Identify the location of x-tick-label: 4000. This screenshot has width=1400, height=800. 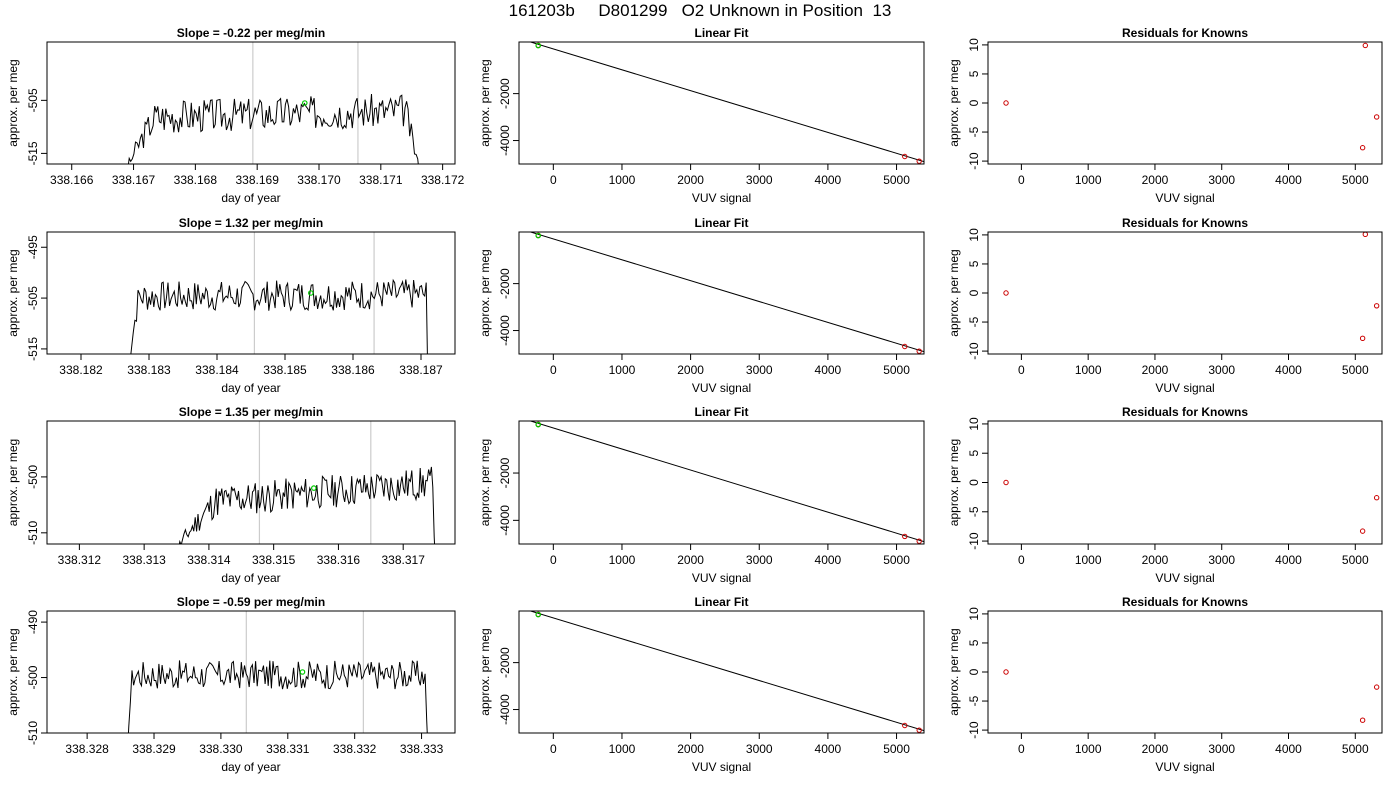
(1288, 370).